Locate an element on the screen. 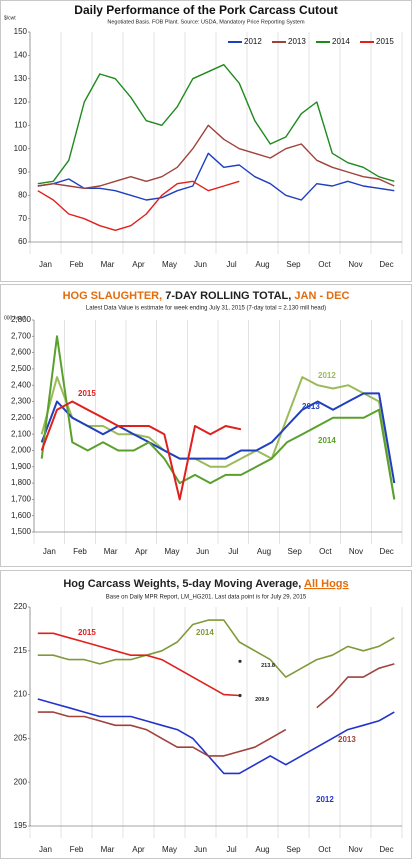 The height and width of the screenshot is (859, 412). y-tick-label: 2,600 is located at coordinates (21, 352).